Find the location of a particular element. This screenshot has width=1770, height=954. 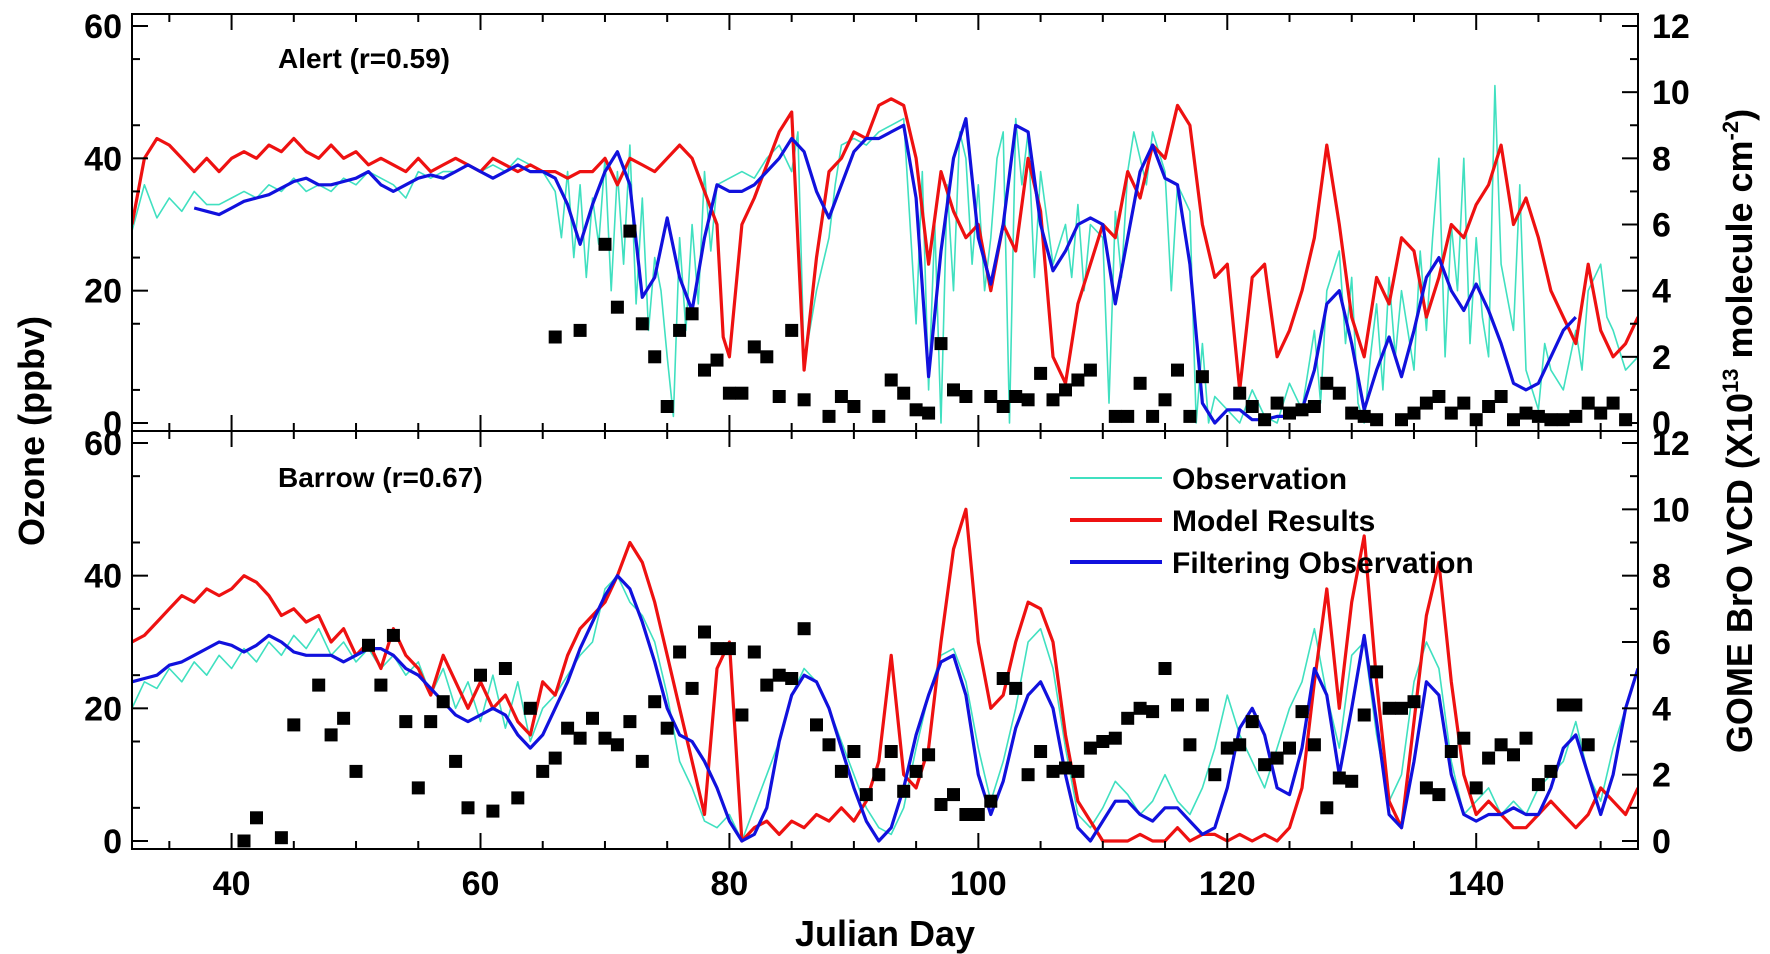

barrow-right-tick-label: 10 is located at coordinates (1671, 510).